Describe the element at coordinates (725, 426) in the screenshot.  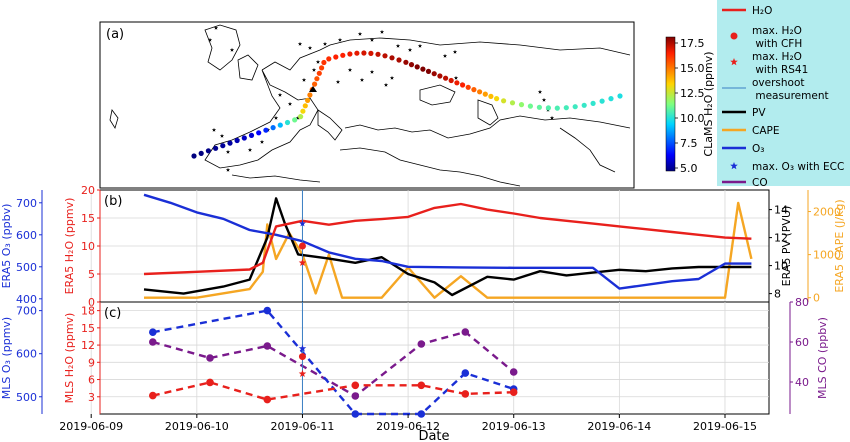
I see `x-tick-label: 2019-06-15` at that location.